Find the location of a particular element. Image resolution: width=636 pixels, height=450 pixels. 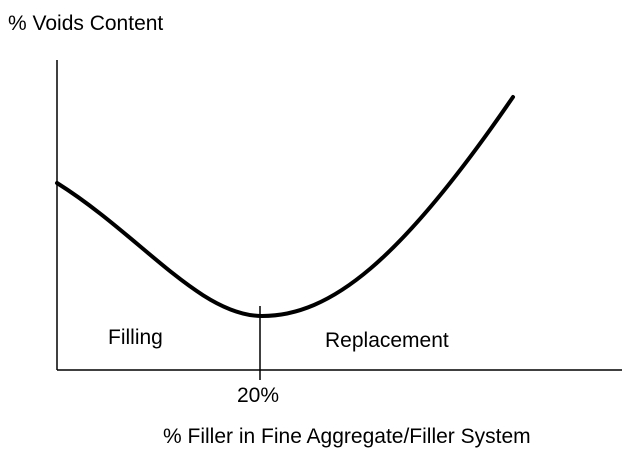

marker-label: 20% is located at coordinates (258, 395).